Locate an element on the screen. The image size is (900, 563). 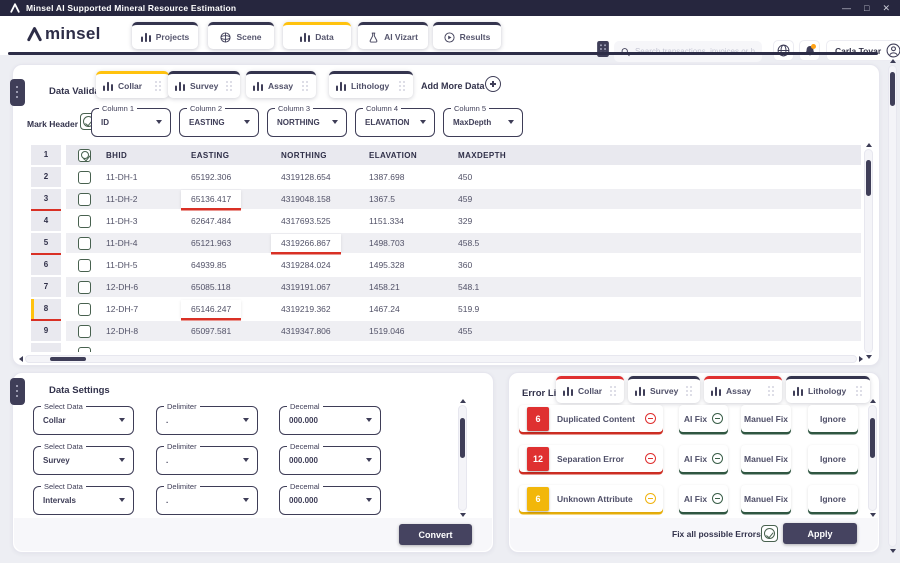
dv-tab-lithology: Lithology is located at coordinates (371, 84).